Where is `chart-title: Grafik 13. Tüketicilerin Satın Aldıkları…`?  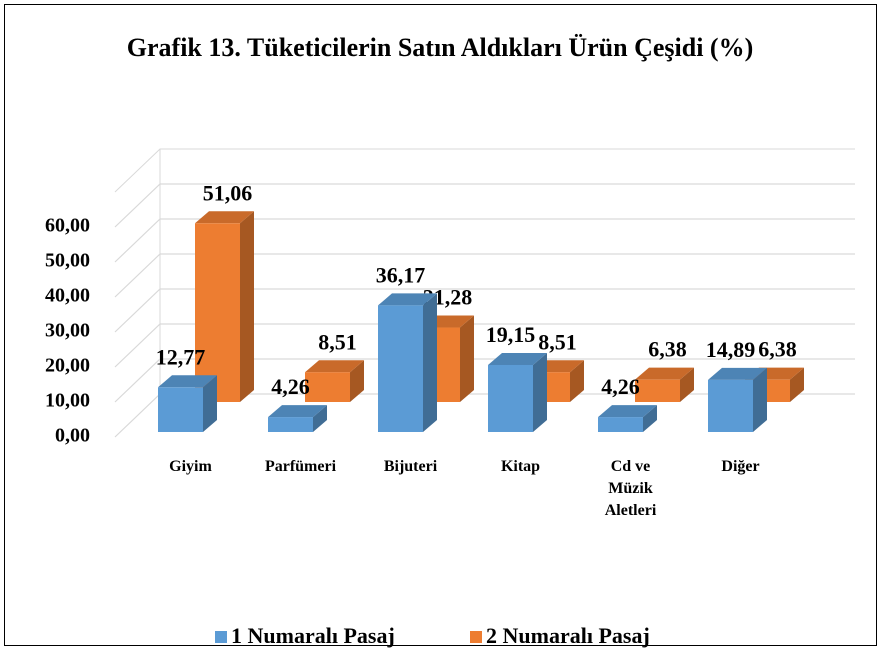
chart-title: Grafik 13. Tüketicilerin Satın Aldıkları… is located at coordinates (440, 47).